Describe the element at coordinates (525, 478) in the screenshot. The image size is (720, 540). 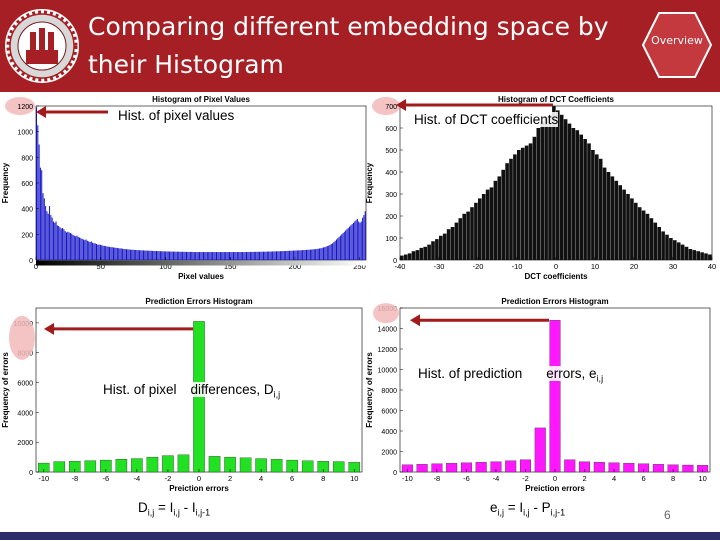
I see `x-tick-label: -2` at that location.